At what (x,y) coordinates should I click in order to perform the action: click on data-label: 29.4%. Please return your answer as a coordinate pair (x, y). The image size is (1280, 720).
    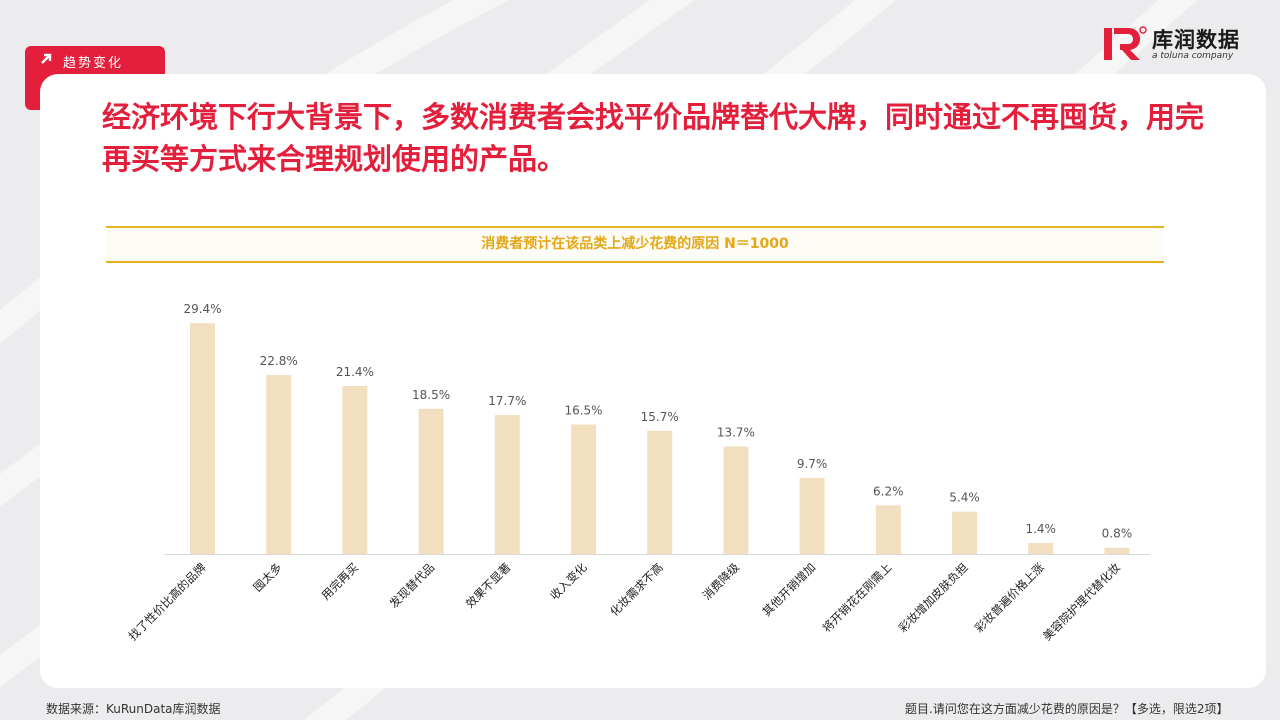
    Looking at the image, I should click on (202, 309).